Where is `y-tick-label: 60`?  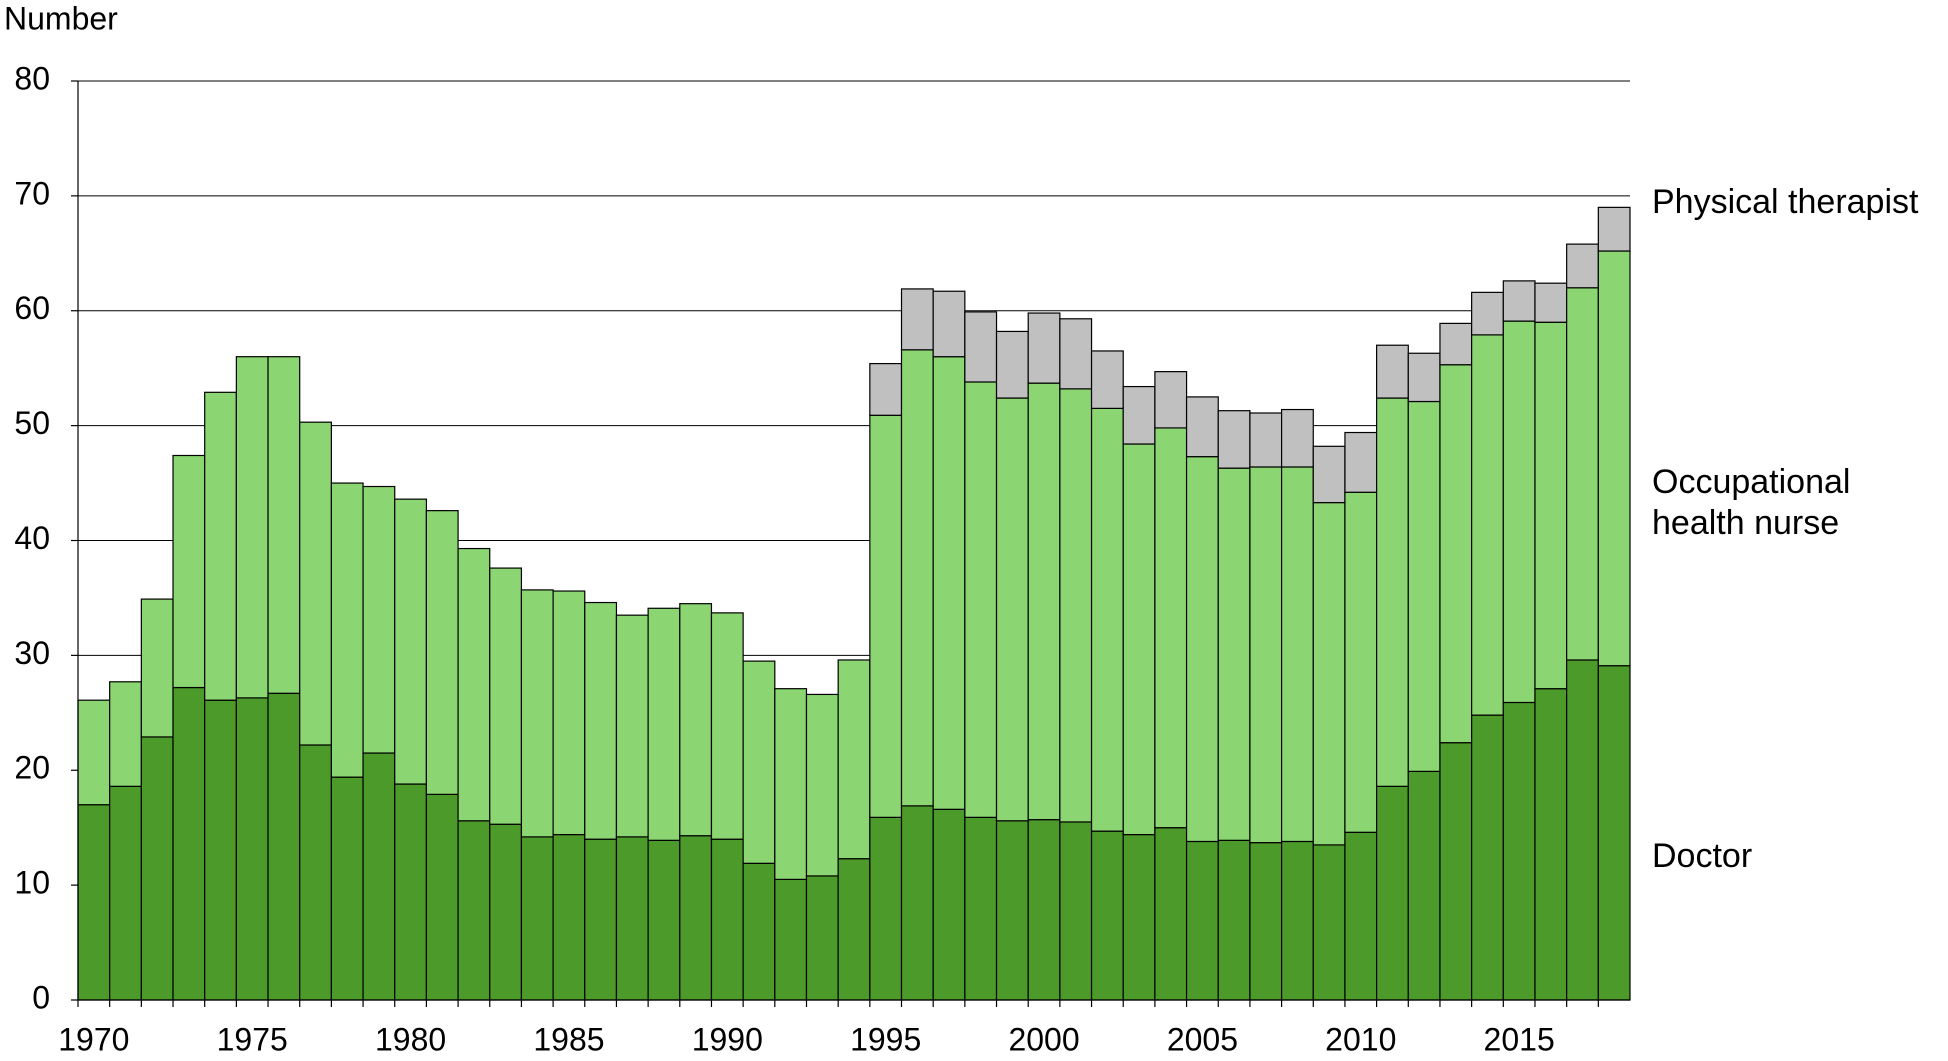
y-tick-label: 60 is located at coordinates (32, 308).